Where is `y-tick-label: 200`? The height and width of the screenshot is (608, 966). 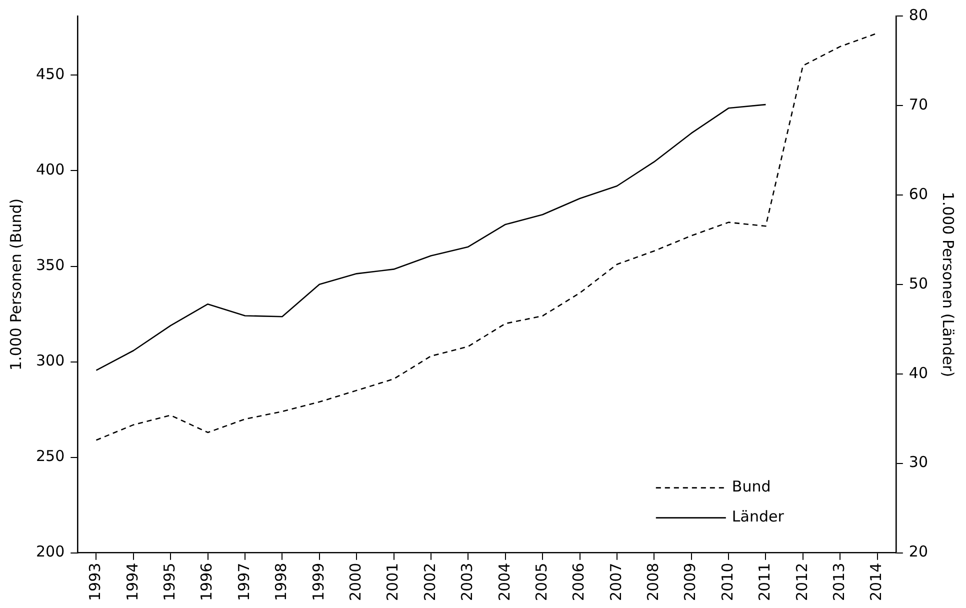
y-tick-label: 200 is located at coordinates (50, 551).